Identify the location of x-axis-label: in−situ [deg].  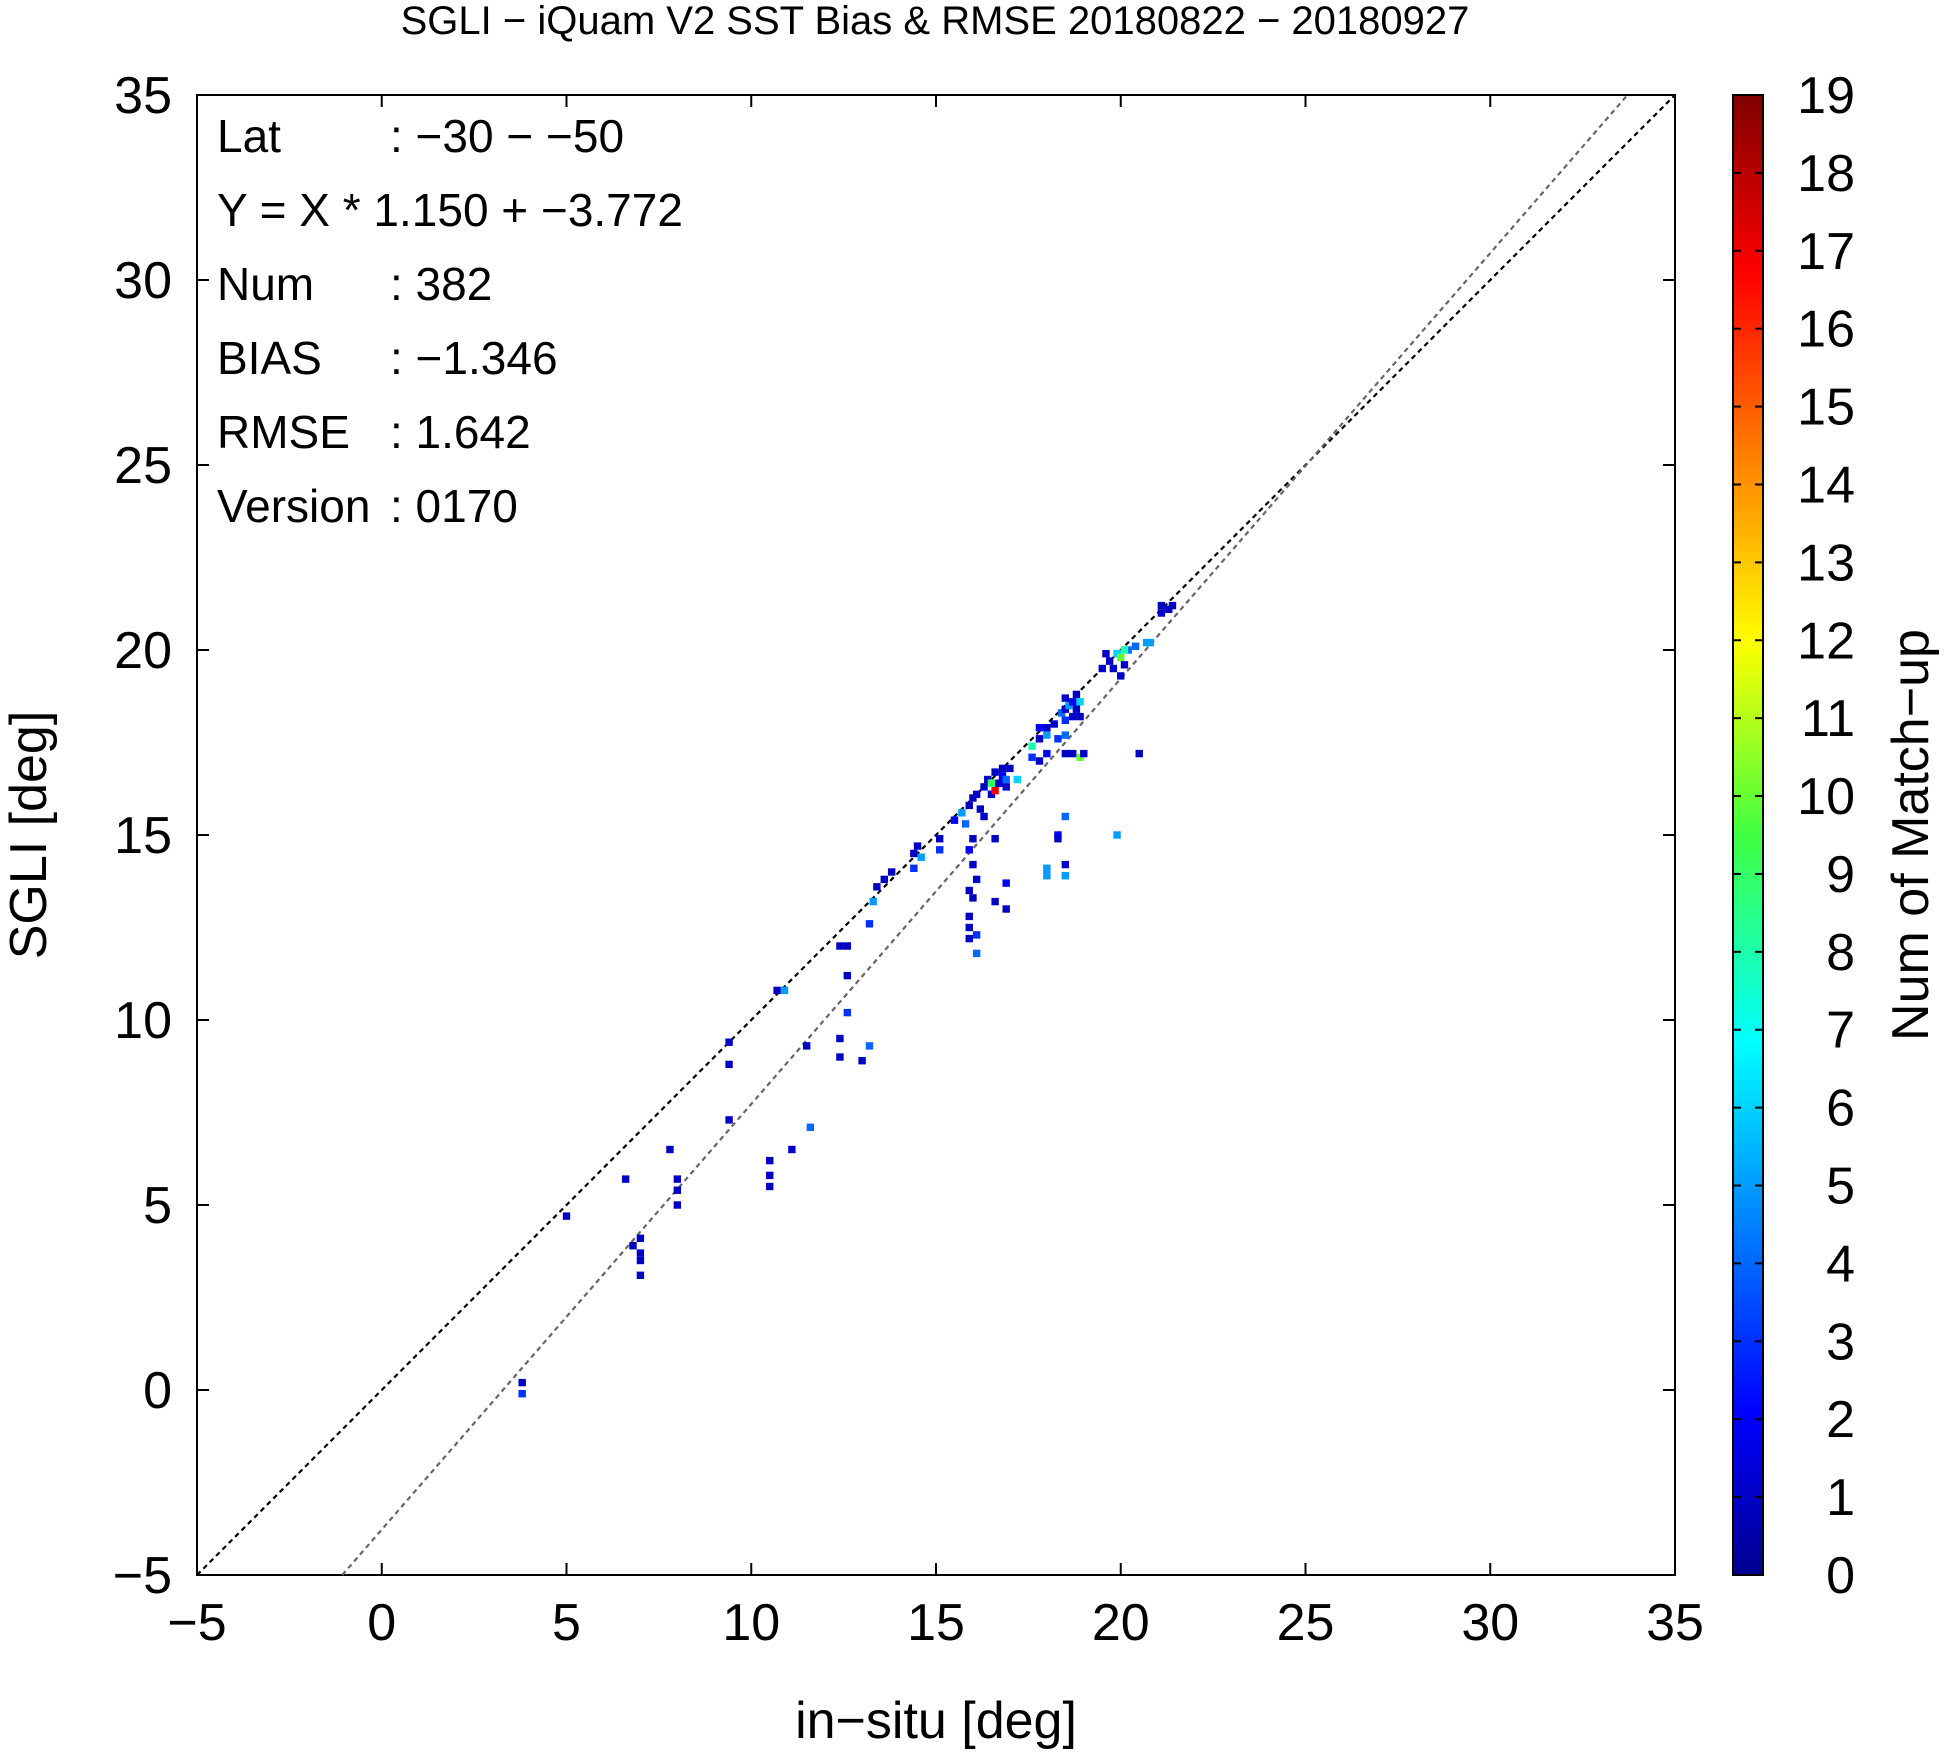
(936, 1721).